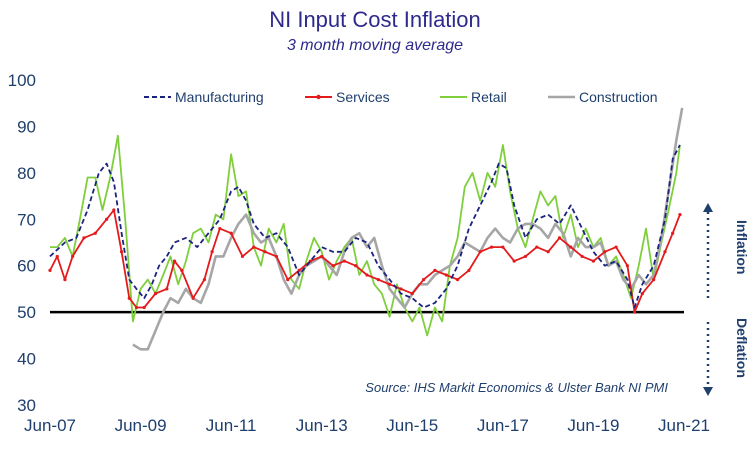  I want to click on y-tick-label: 40, so click(26, 359).